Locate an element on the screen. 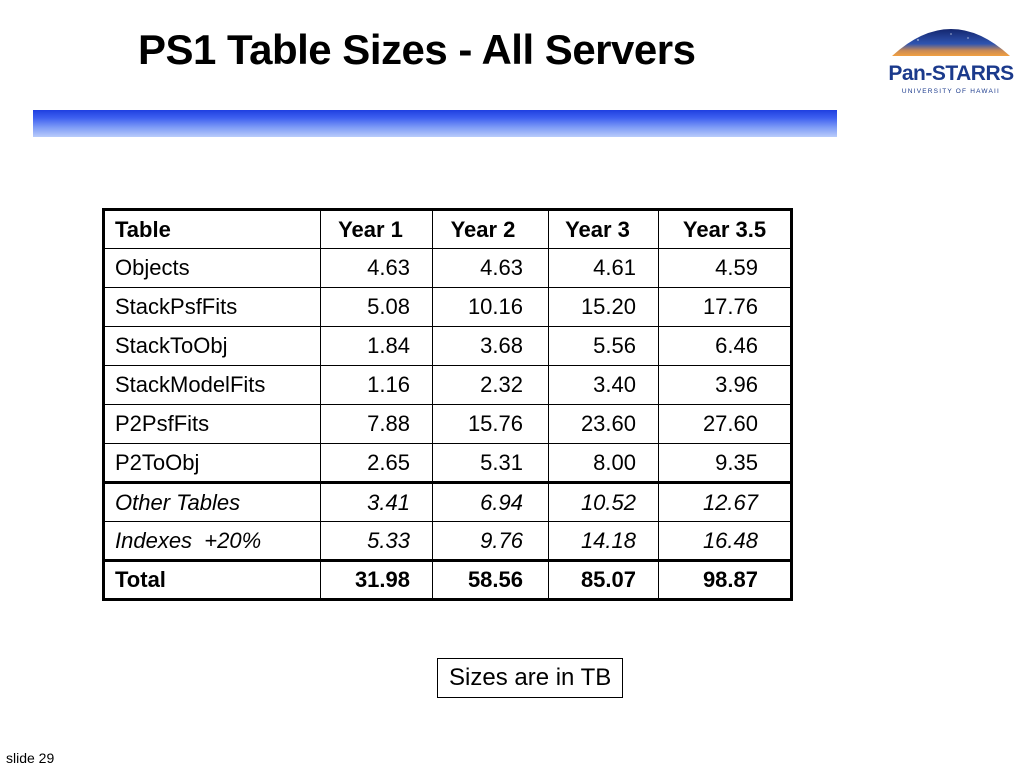 This screenshot has width=1024, height=768. cell-value: 5.56 is located at coordinates (603, 346).